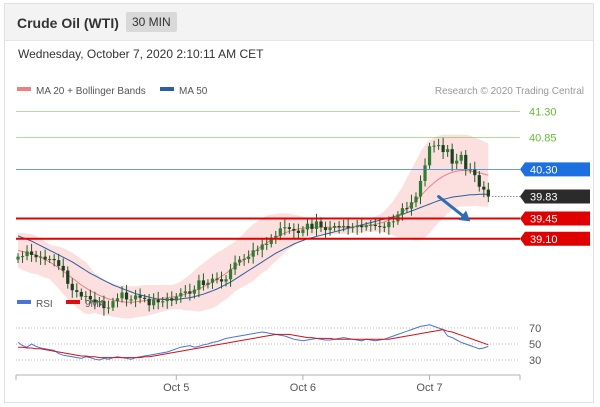  Describe the element at coordinates (253, 342) in the screenshot. I see `rsi-line` at that location.